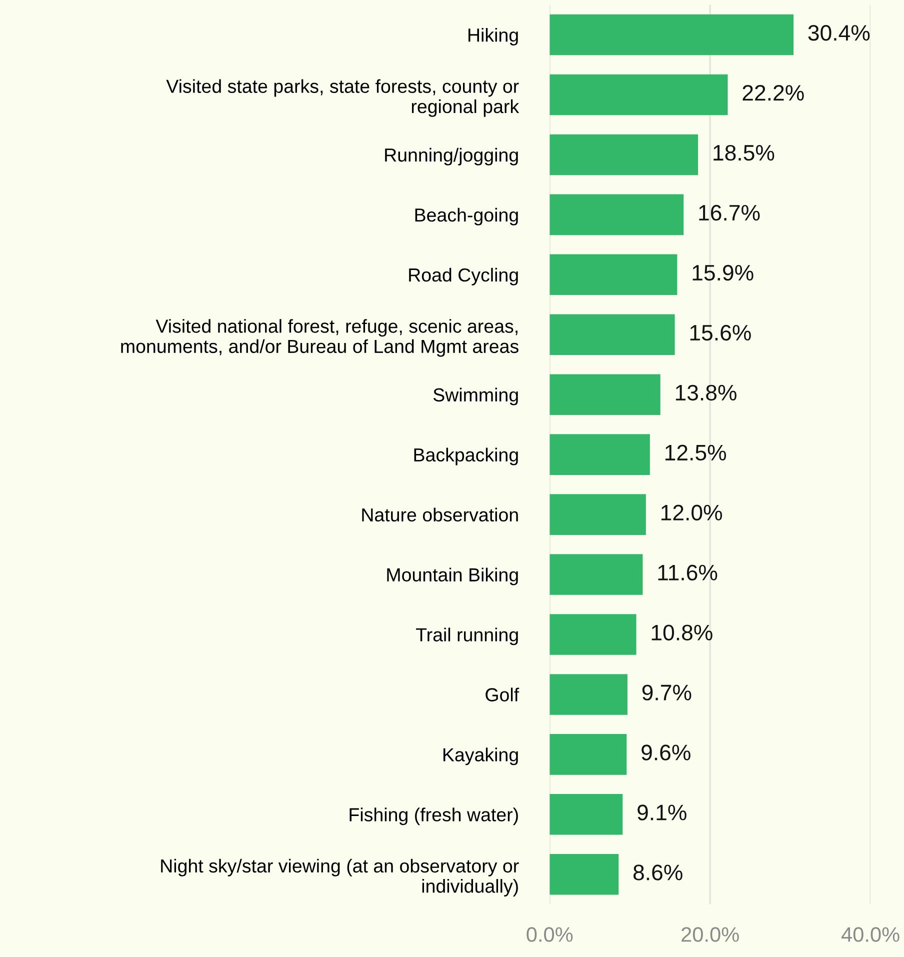 This screenshot has width=904, height=957. What do you see at coordinates (451, 157) in the screenshot?
I see `y-tick-label: Running/jogging` at bounding box center [451, 157].